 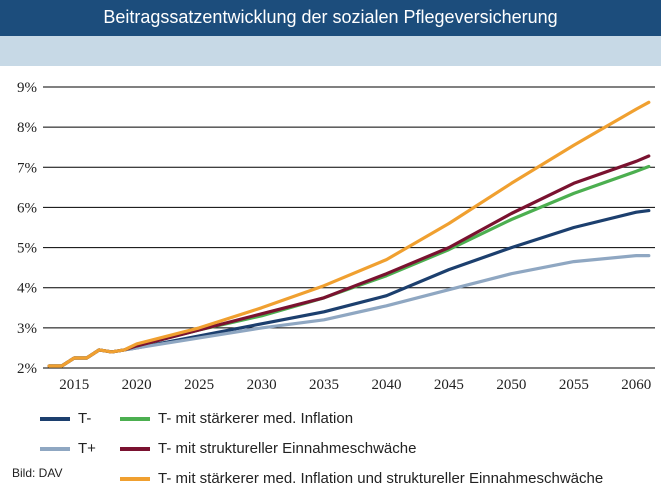 I want to click on legend-item-inflation: T- mit stärkerer med. Inflation, so click(x=236, y=418).